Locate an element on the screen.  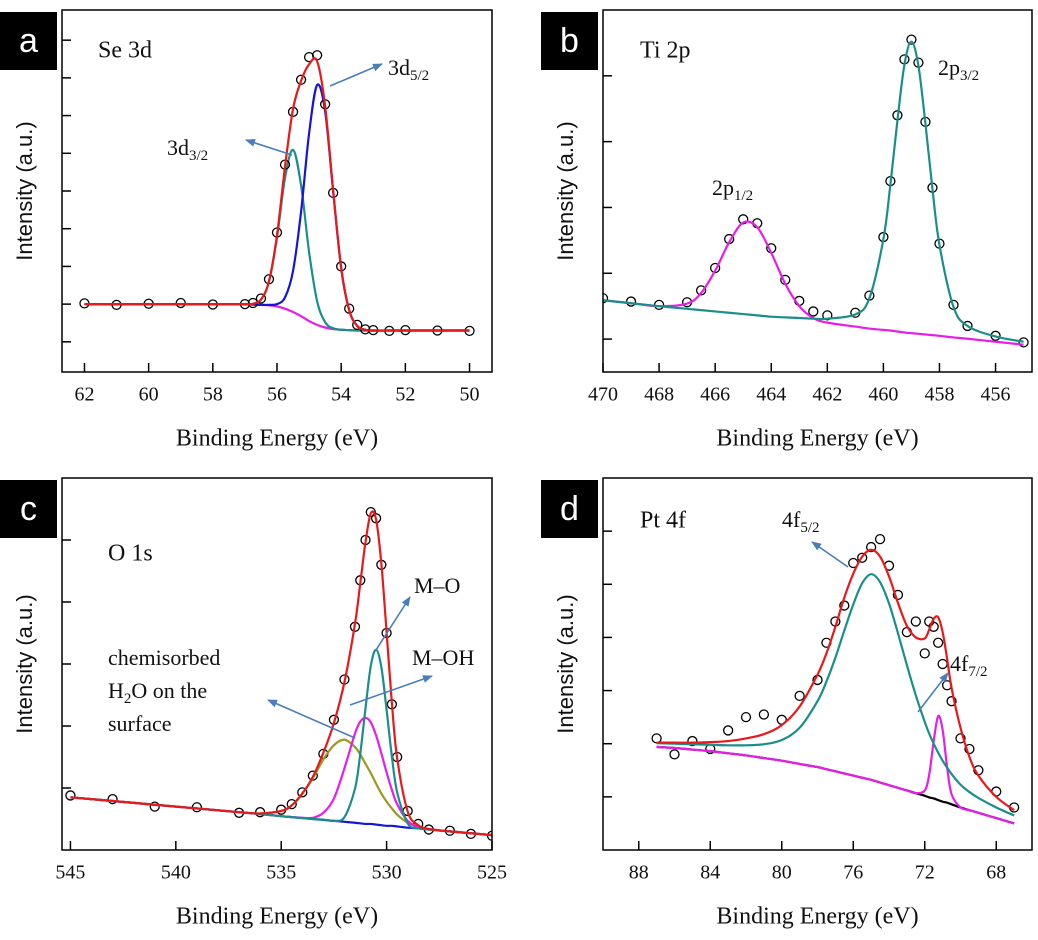
annotation: chemisorbed is located at coordinates (164, 657).